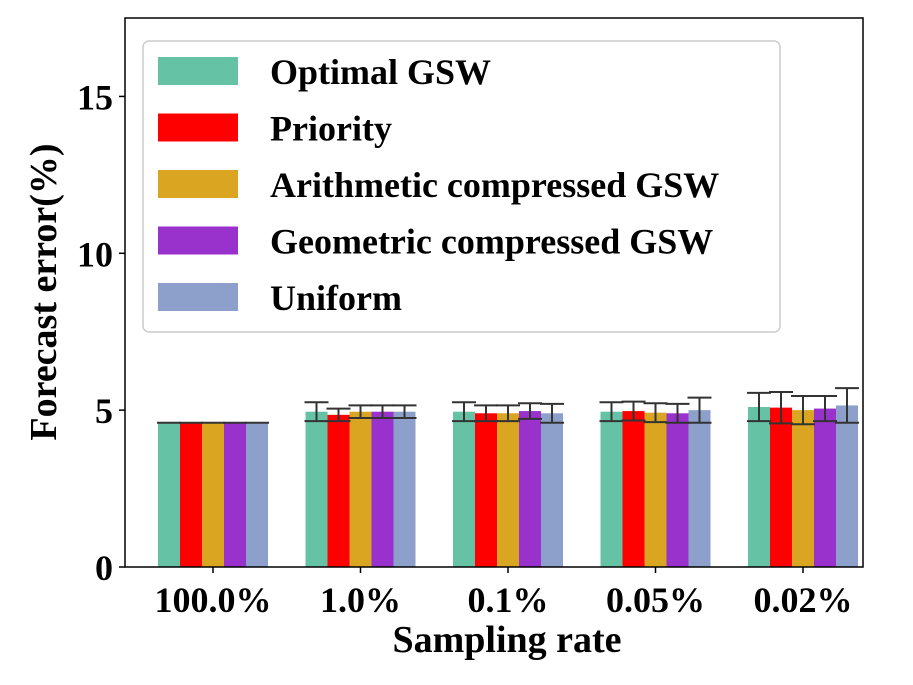 The width and height of the screenshot is (913, 685). I want to click on y-tick-label: 15, so click(95, 97).